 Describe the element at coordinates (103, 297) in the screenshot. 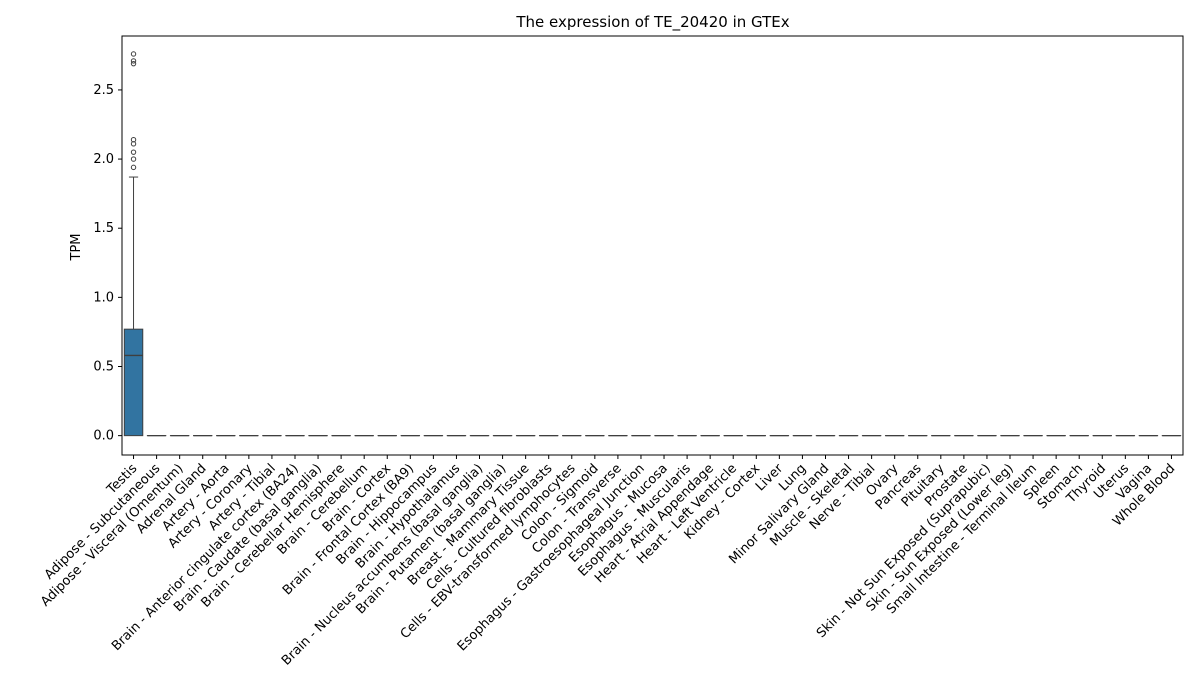

I see `y-tick-label: 1.0` at that location.